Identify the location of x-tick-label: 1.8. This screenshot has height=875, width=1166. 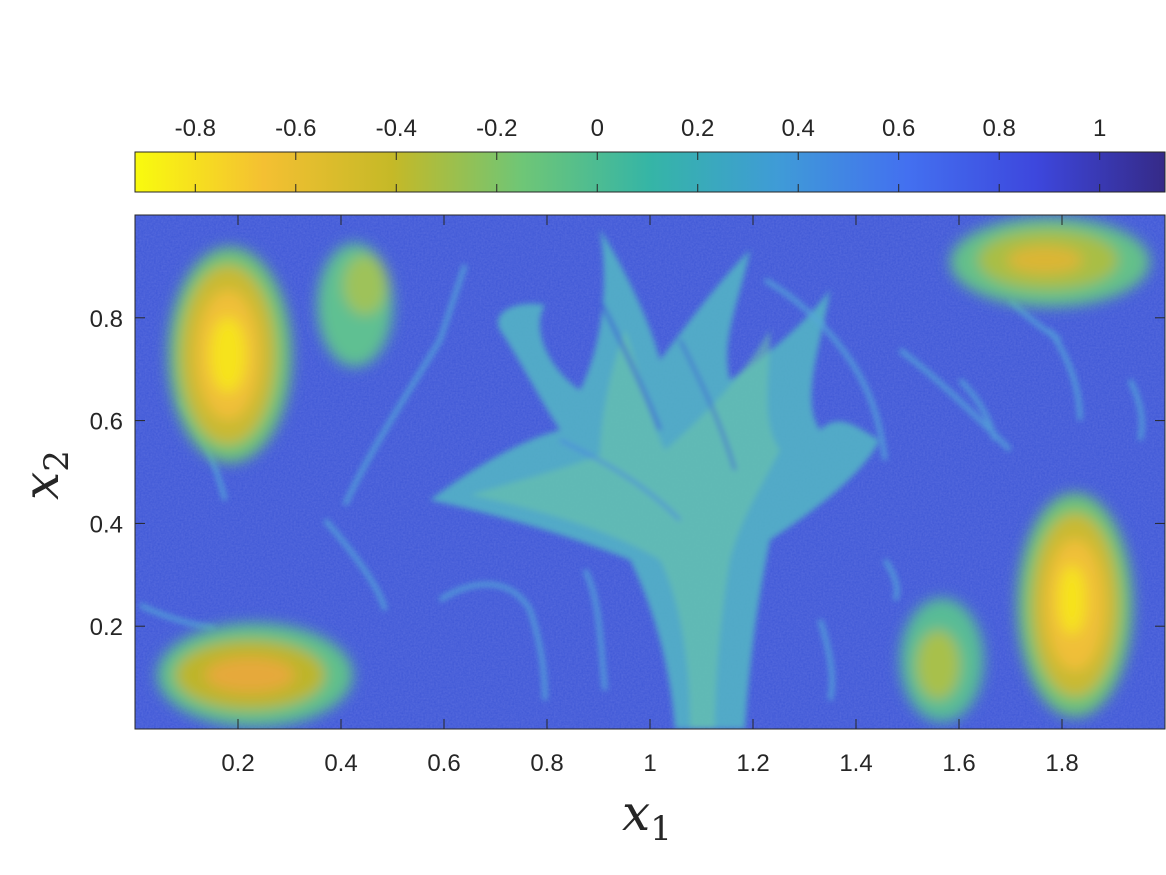
(1061, 763).